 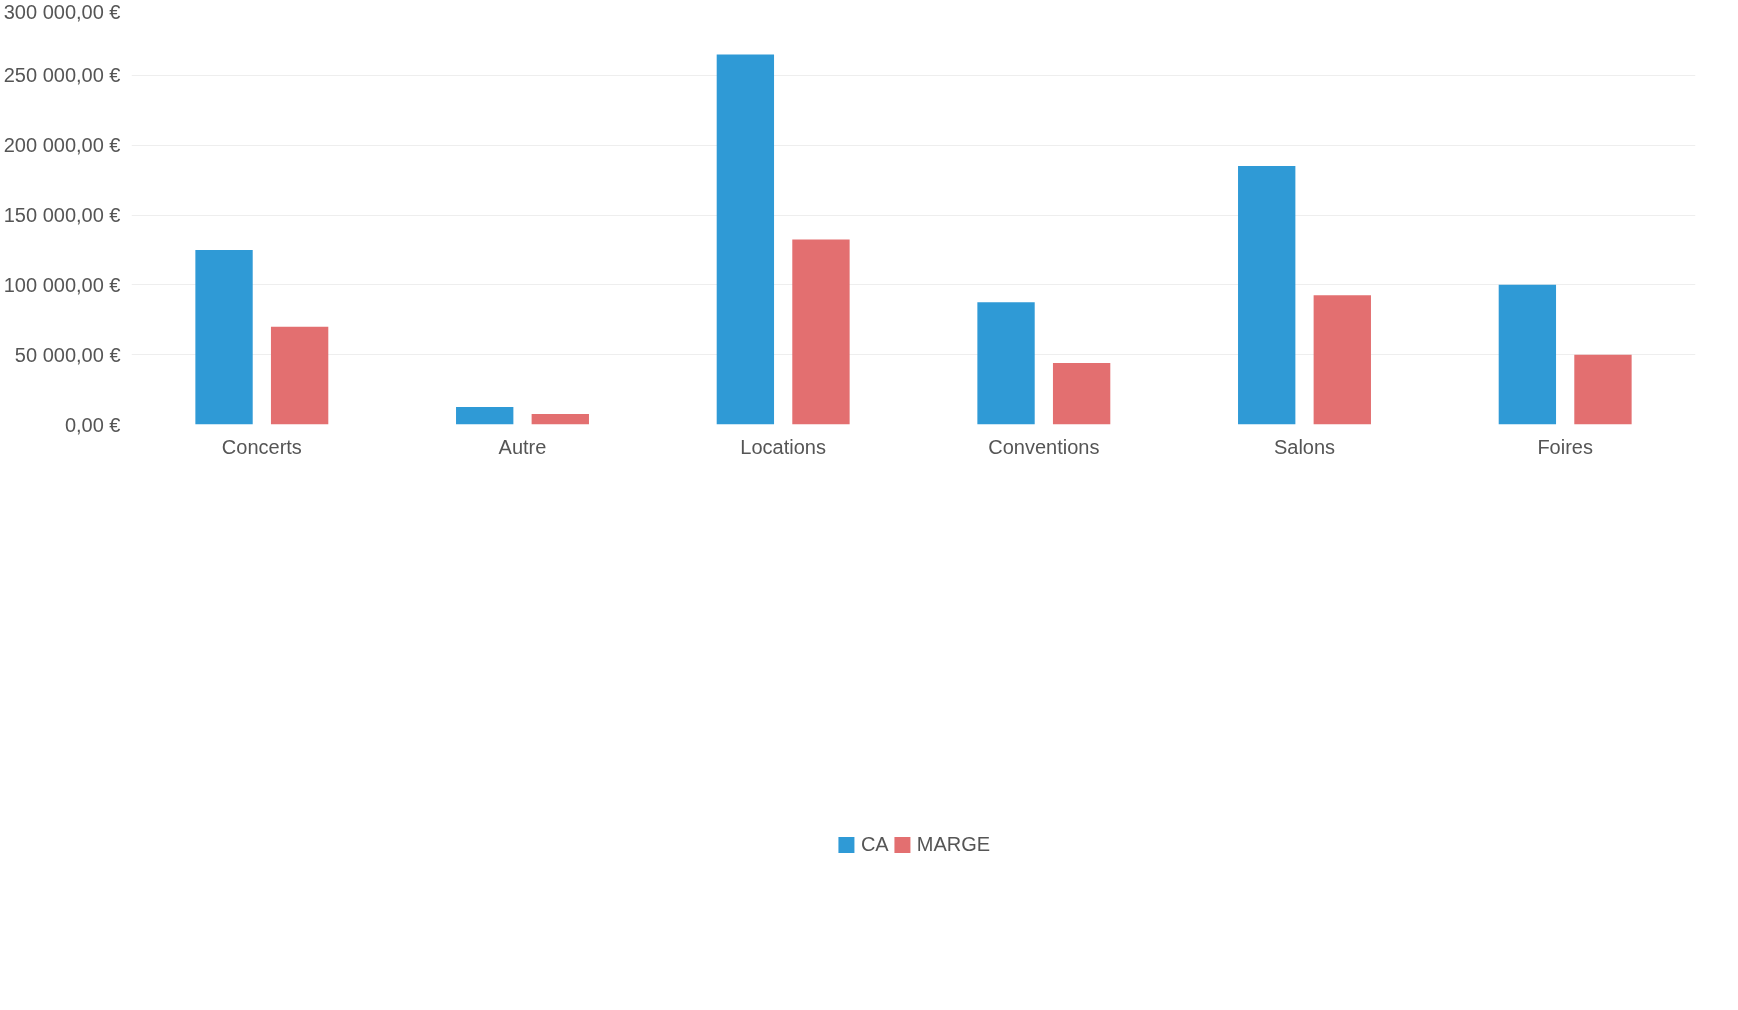 I want to click on y-tick-label: 0,00 €, so click(x=92, y=424).